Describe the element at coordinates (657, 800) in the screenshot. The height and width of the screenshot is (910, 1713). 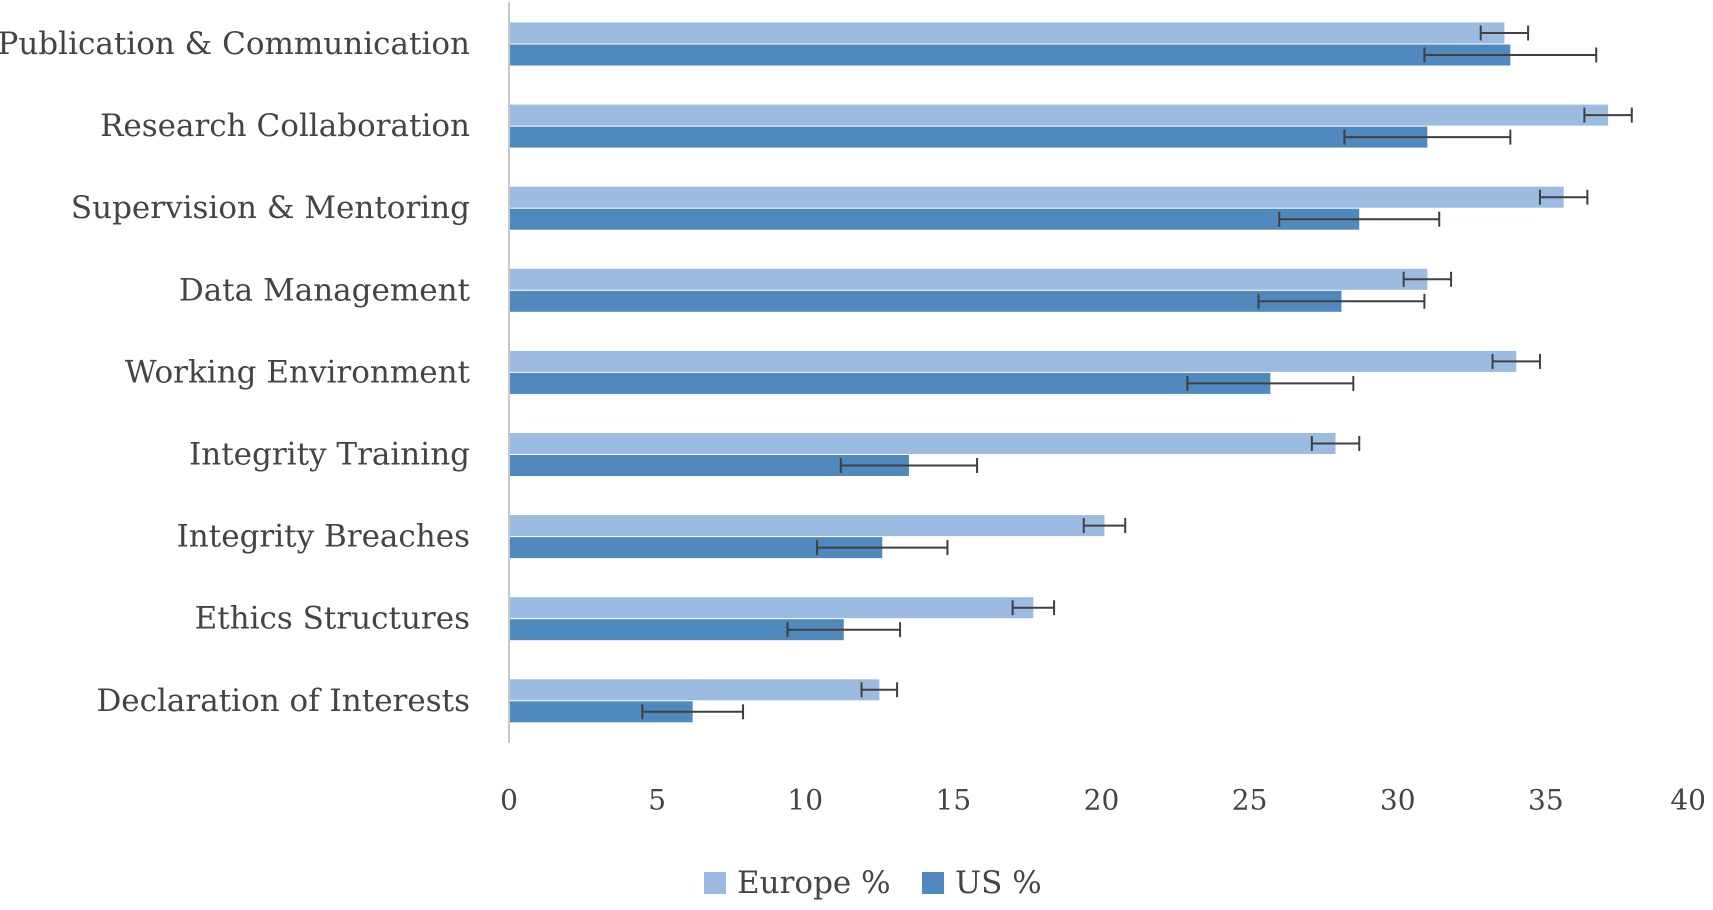
I see `x-tick-label: 5` at that location.